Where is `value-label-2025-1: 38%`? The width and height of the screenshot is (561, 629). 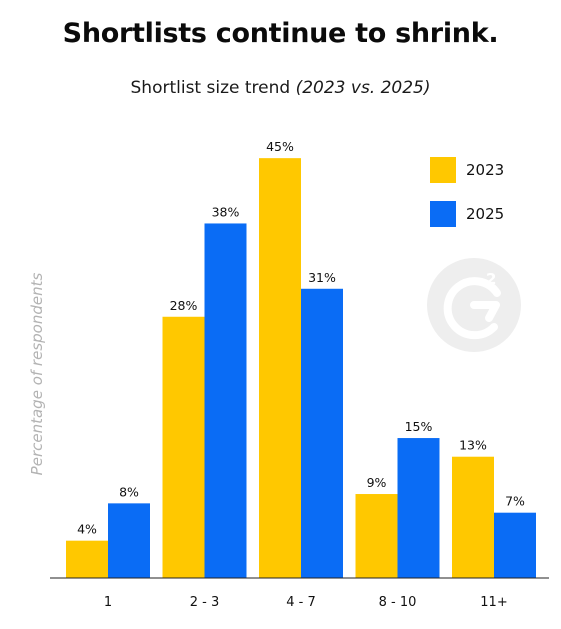 value-label-2025-1: 38% is located at coordinates (226, 211).